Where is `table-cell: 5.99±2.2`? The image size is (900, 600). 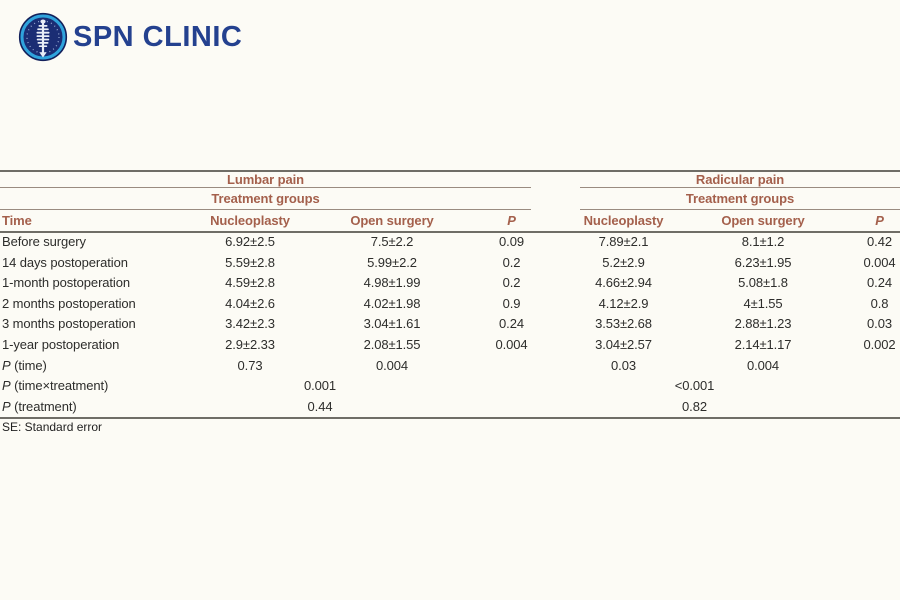 table-cell: 5.99±2.2 is located at coordinates (392, 262).